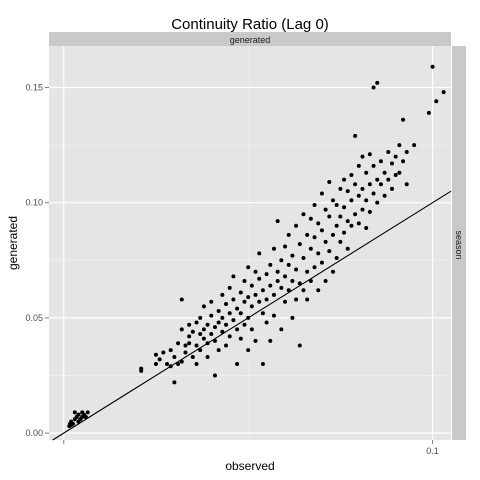 Image resolution: width=480 pixels, height=480 pixels. I want to click on facet-strip-top-label: generated, so click(250, 40).